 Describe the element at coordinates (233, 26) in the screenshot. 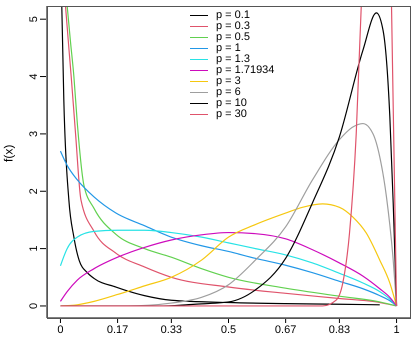

I see `legend-label: p = 0.3` at that location.